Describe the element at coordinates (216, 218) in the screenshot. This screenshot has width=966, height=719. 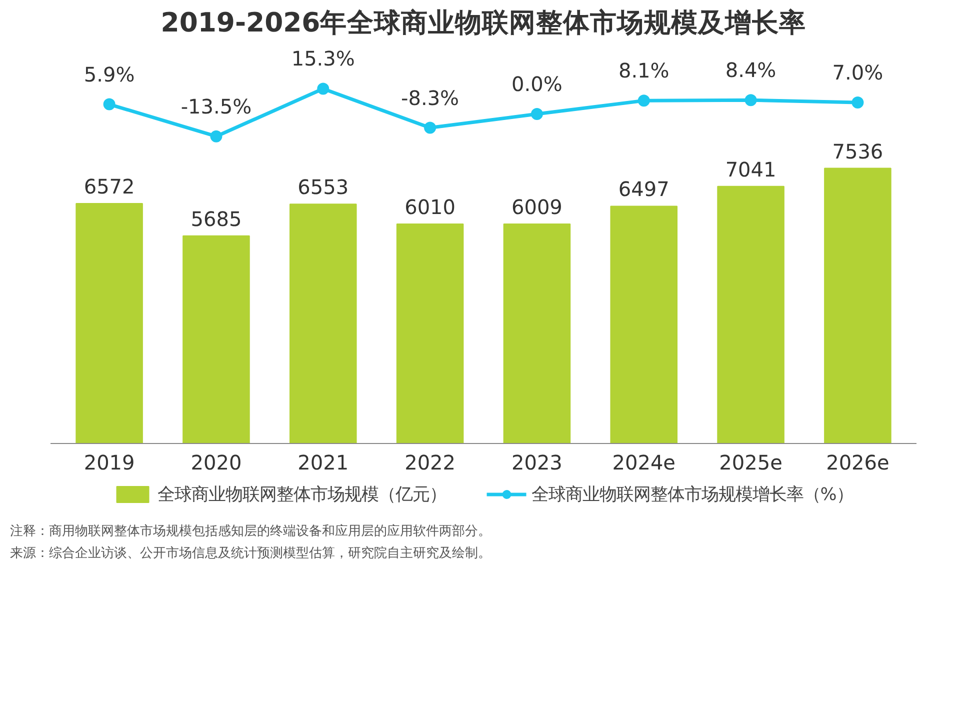
I see `data-label: 5685` at that location.